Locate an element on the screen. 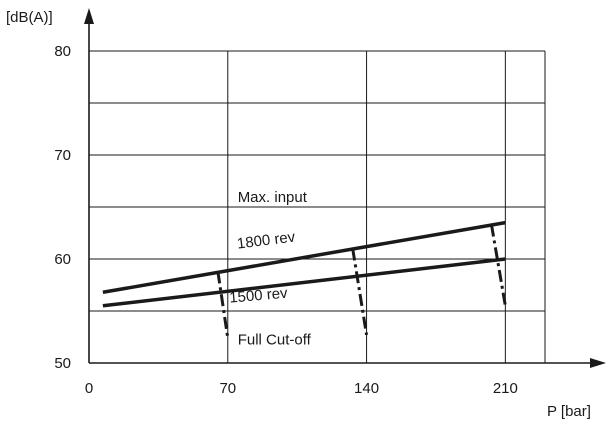  y-tick-label: 50 is located at coordinates (62, 363).